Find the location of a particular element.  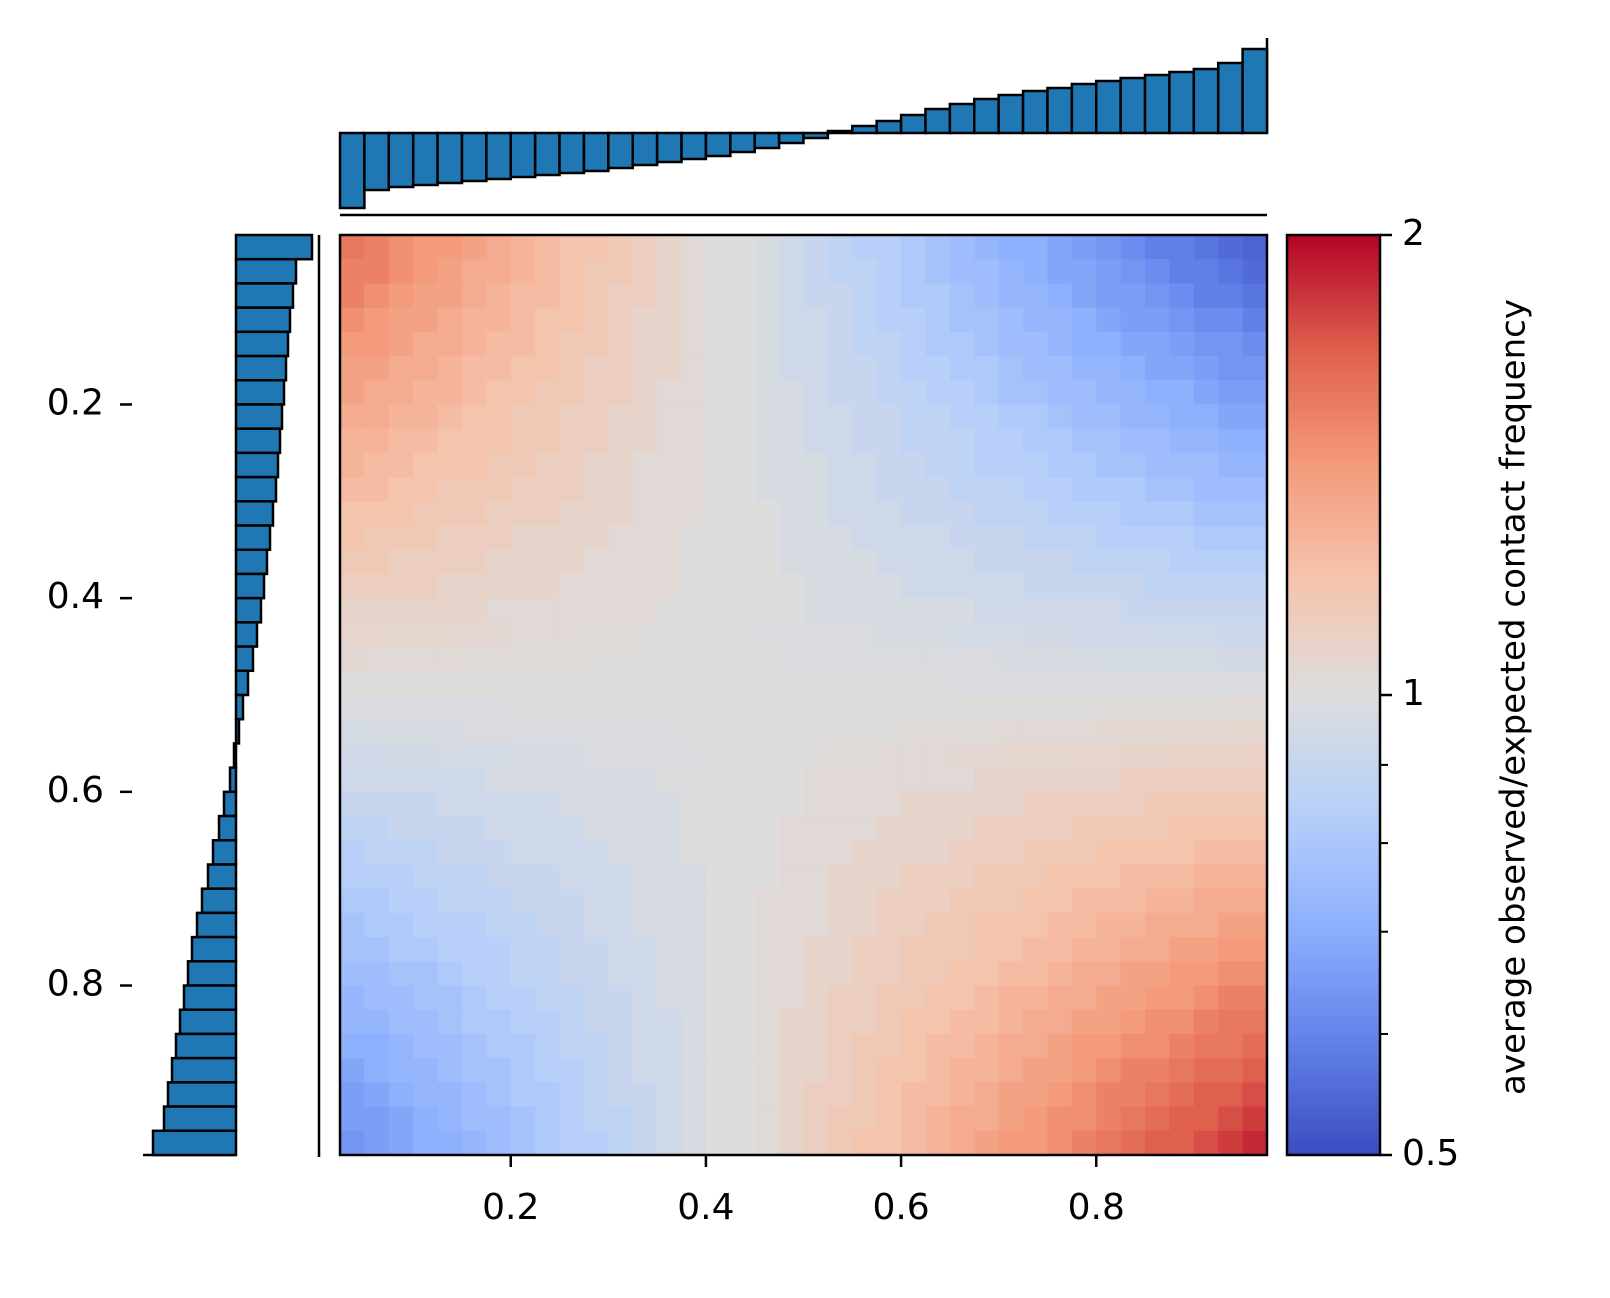

colorbar-tick-label: 2 is located at coordinates (1413, 233).